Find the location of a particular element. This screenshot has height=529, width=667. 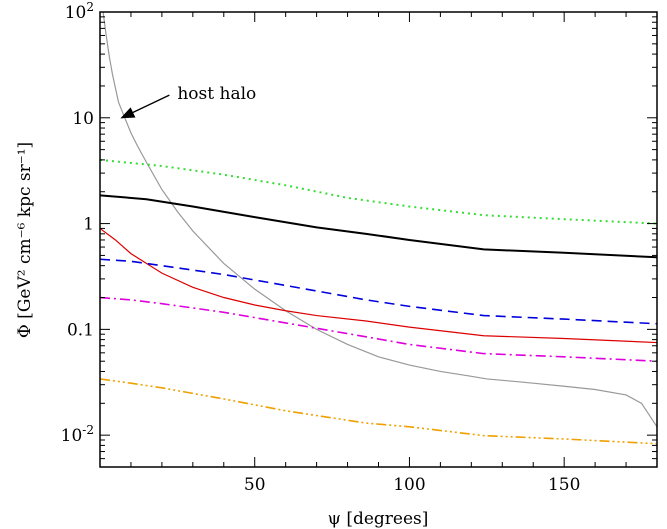

y-tick-label: 10² is located at coordinates (79, 11).